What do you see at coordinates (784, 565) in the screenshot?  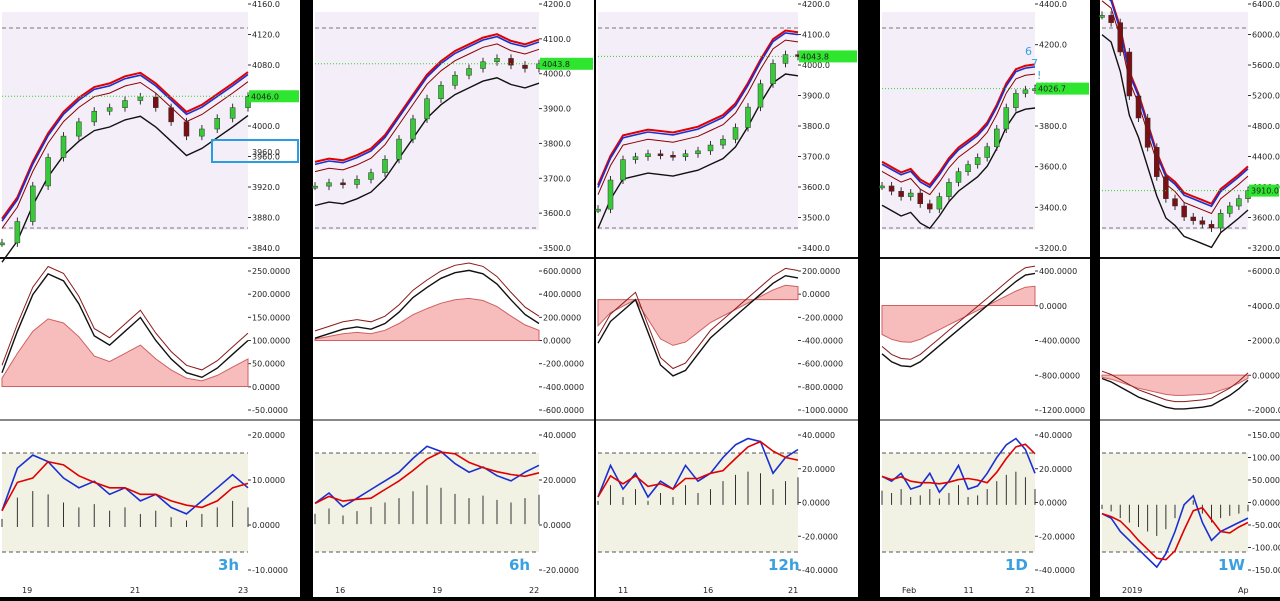 I see `timeframe-label: 12h` at bounding box center [784, 565].